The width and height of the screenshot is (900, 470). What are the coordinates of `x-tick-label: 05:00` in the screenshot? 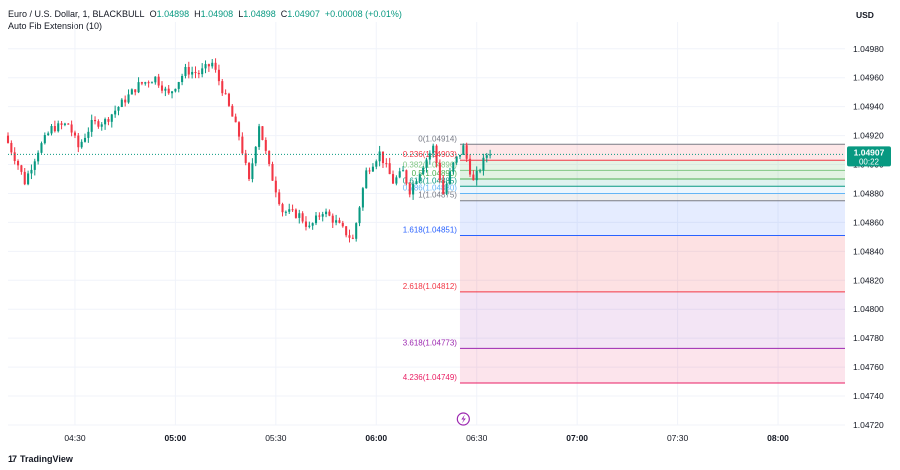 It's located at (176, 438).